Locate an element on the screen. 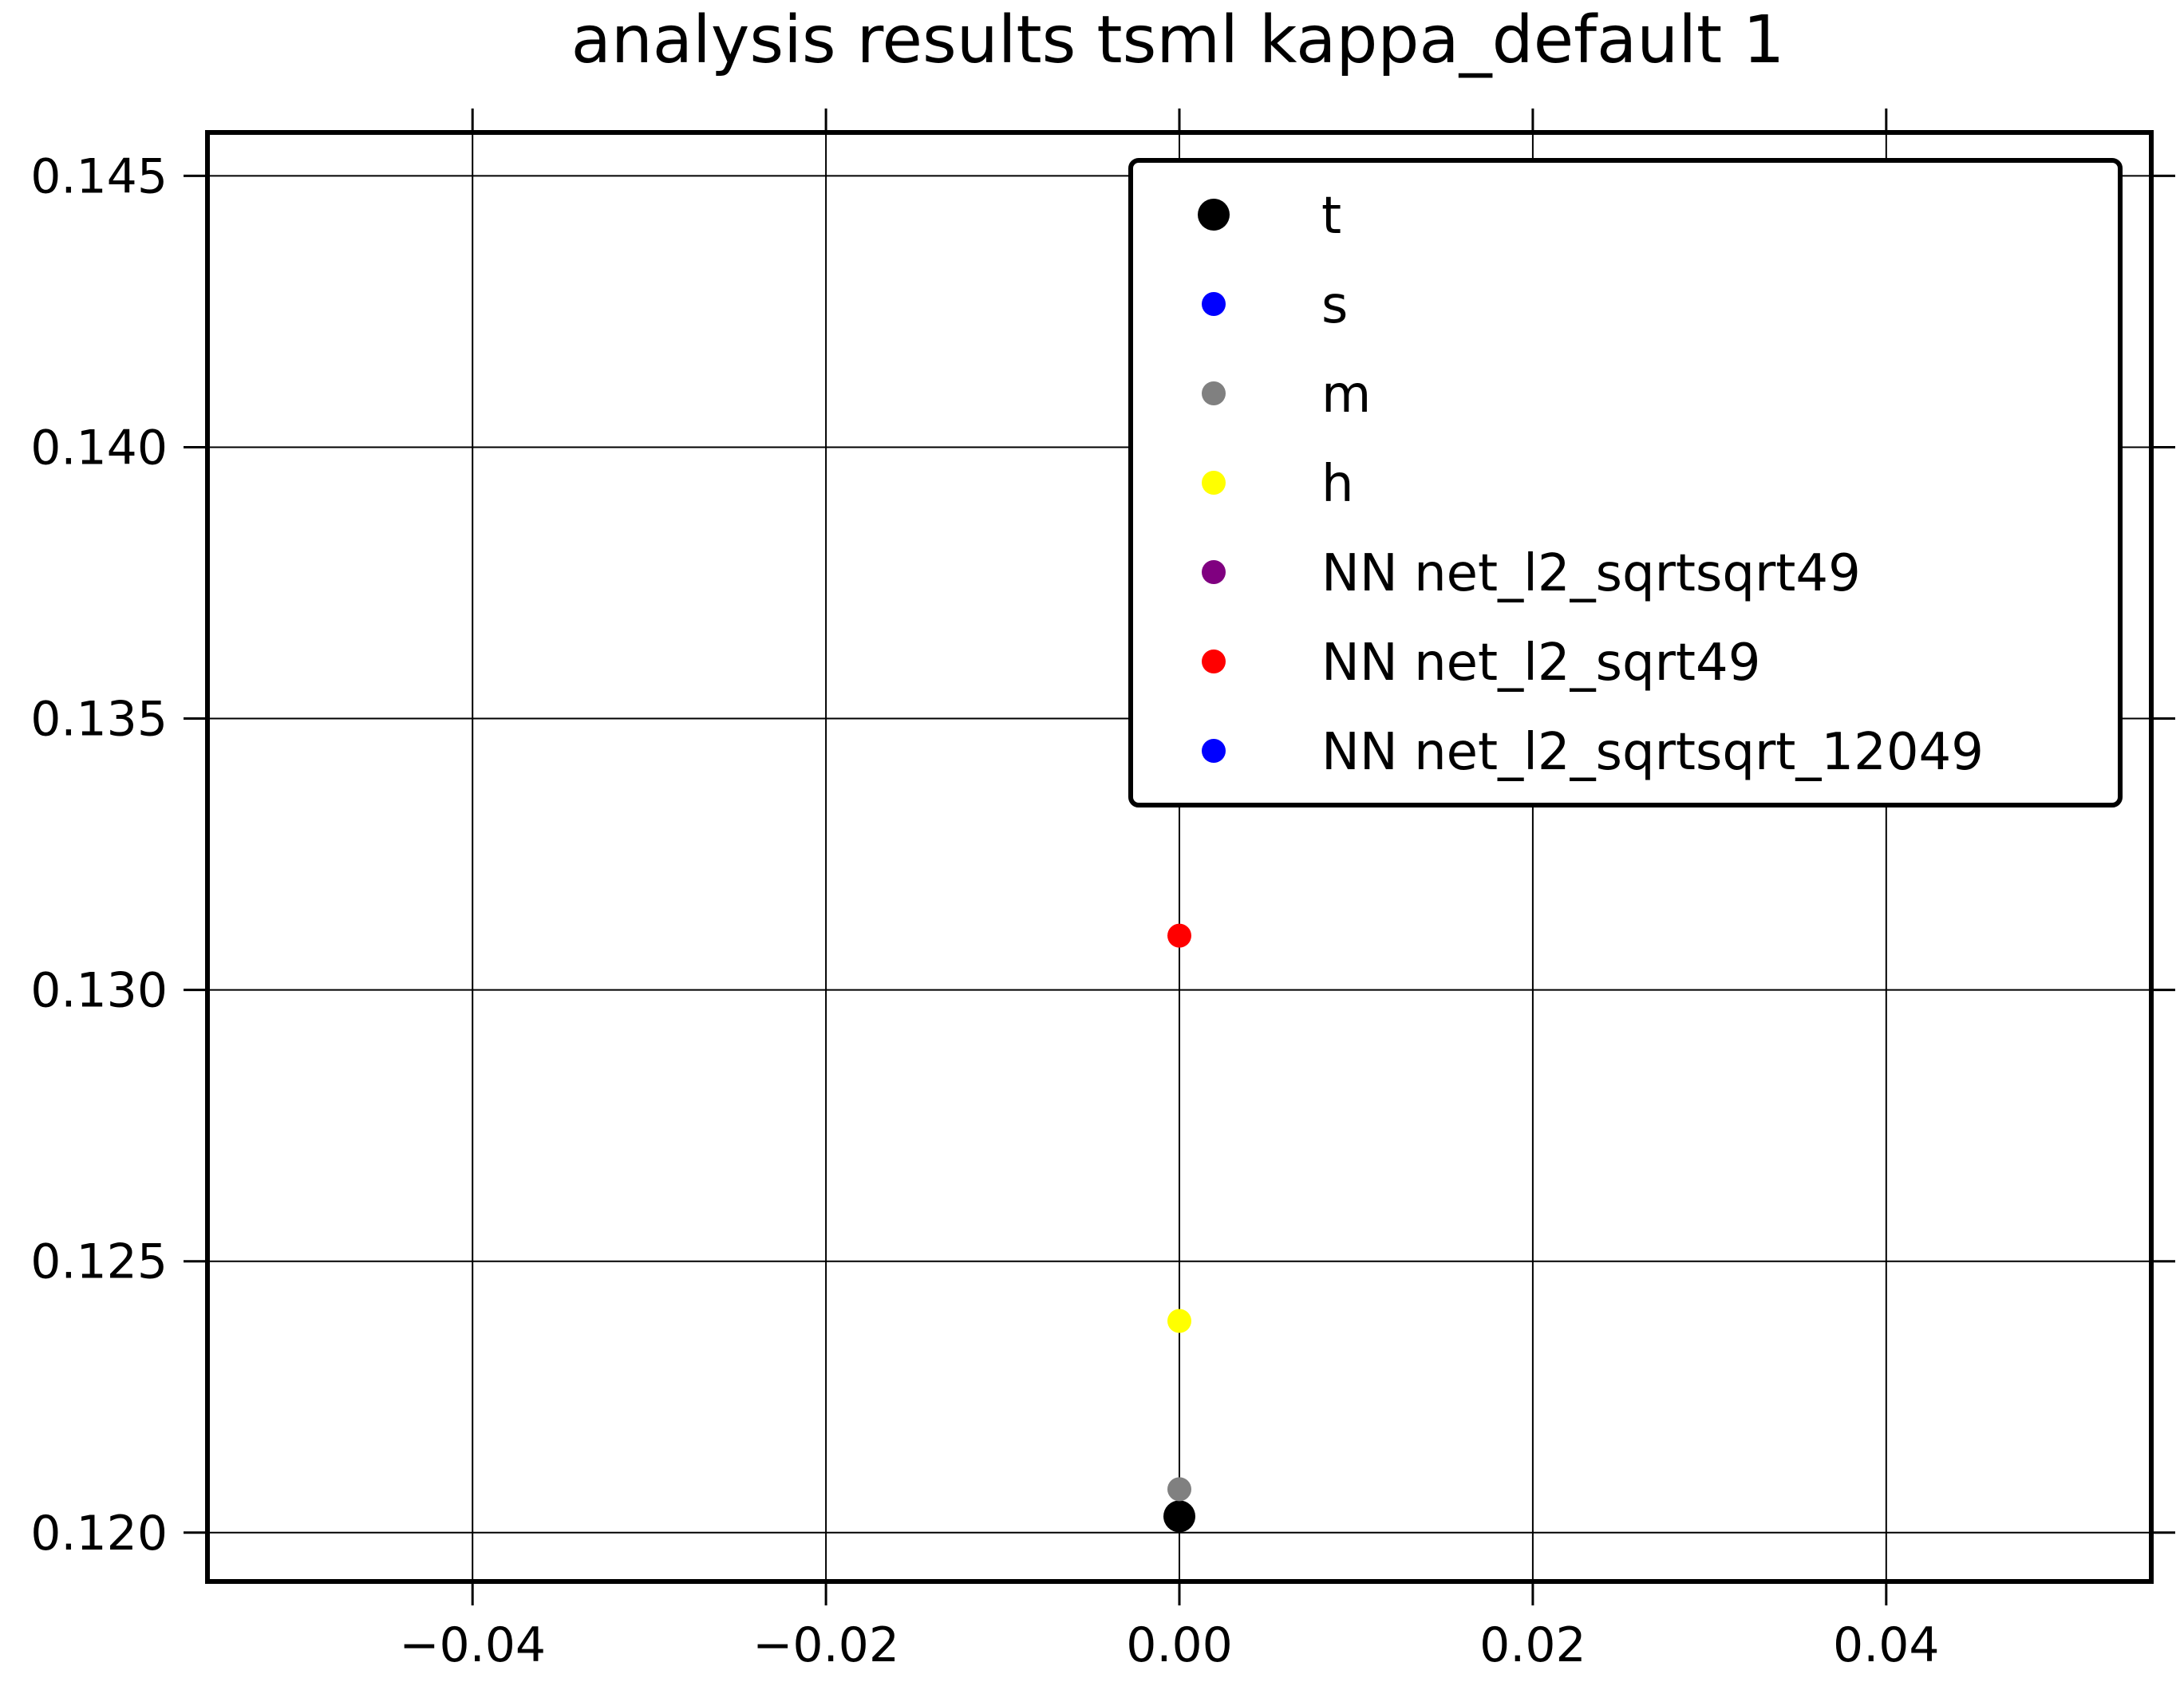 The width and height of the screenshot is (2184, 1686). x-tick-label: 0.04 is located at coordinates (1886, 1645).